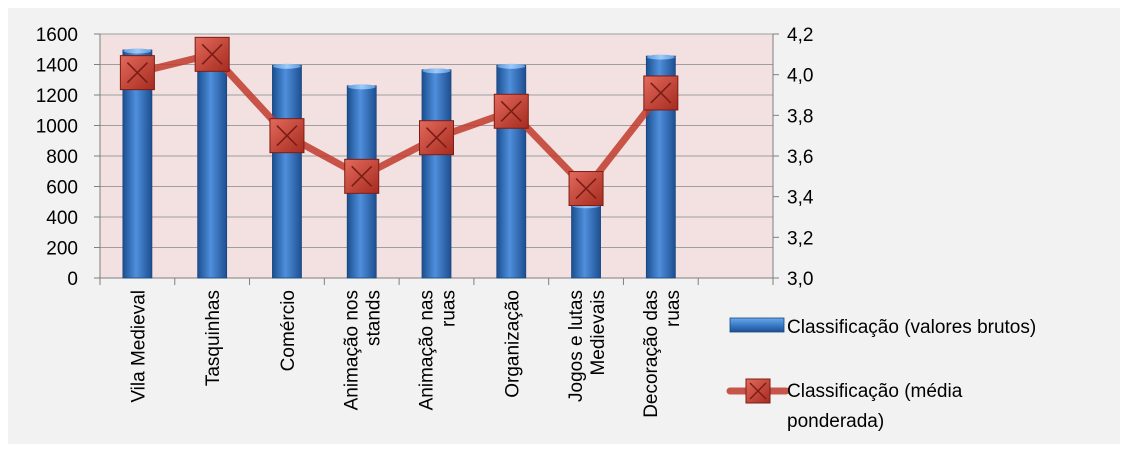  Describe the element at coordinates (62, 218) in the screenshot. I see `y-left-tick-label: 400` at that location.